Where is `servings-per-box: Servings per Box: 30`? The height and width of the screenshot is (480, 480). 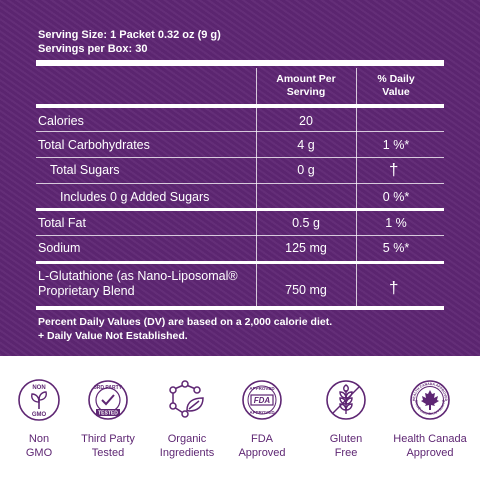
servings-per-box: Servings per Box: 30 is located at coordinates (93, 49).